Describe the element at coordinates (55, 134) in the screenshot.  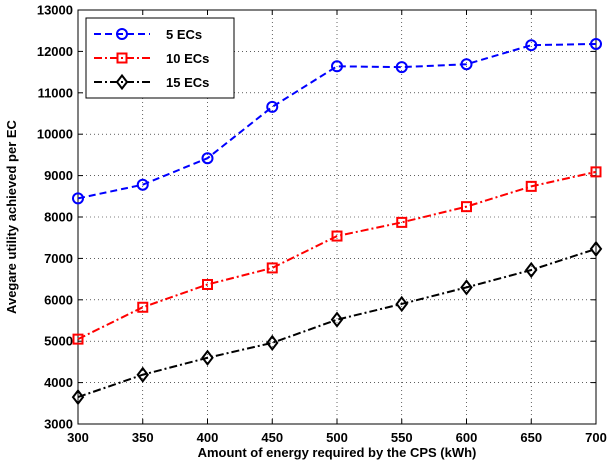
I see `y-tick-label: 10000` at that location.